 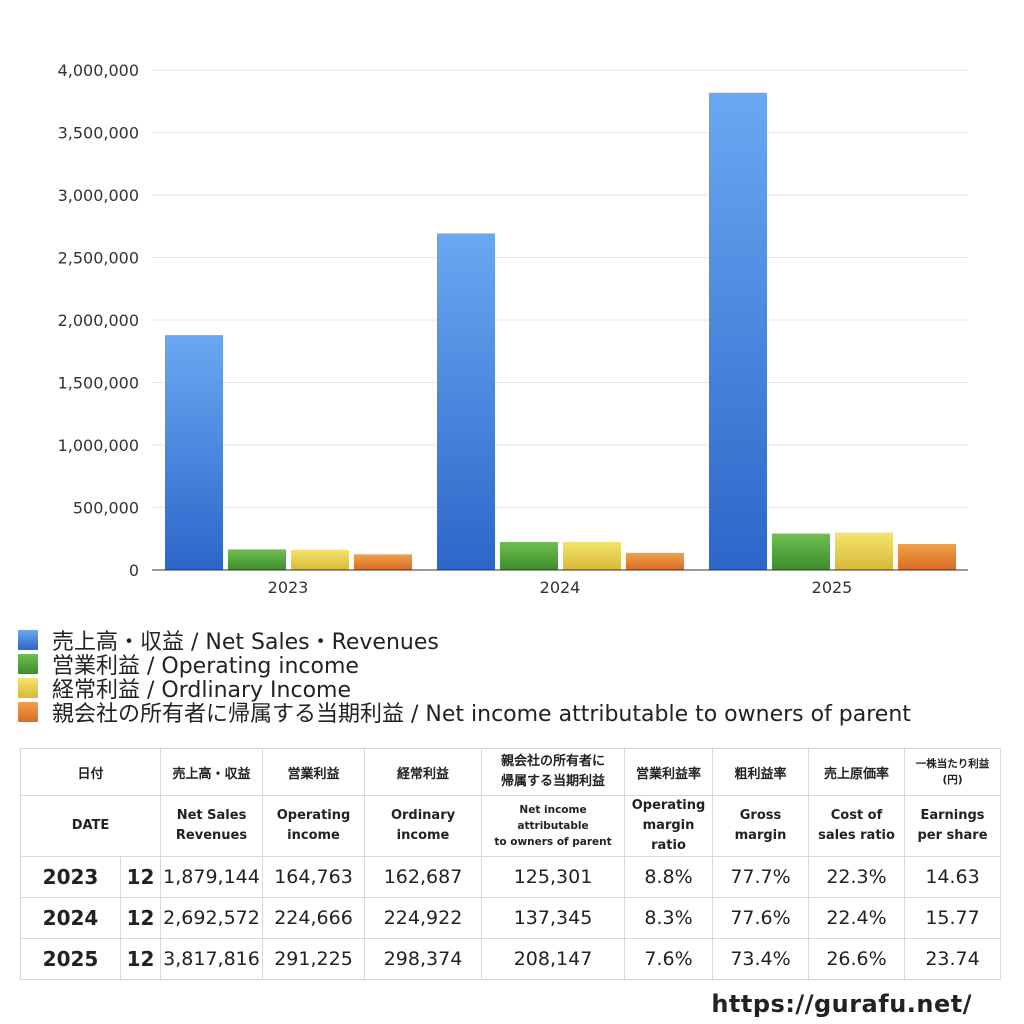 What do you see at coordinates (288, 587) in the screenshot?
I see `x-tick-label: 2023` at bounding box center [288, 587].